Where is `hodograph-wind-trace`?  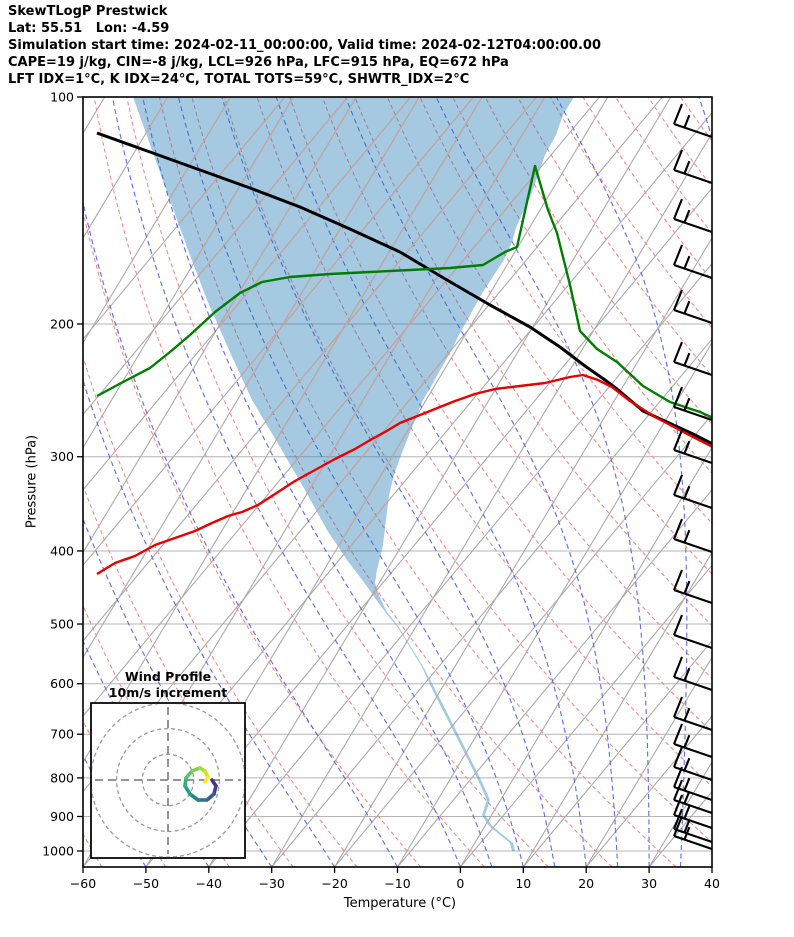
hodograph-wind-trace is located at coordinates (200, 784).